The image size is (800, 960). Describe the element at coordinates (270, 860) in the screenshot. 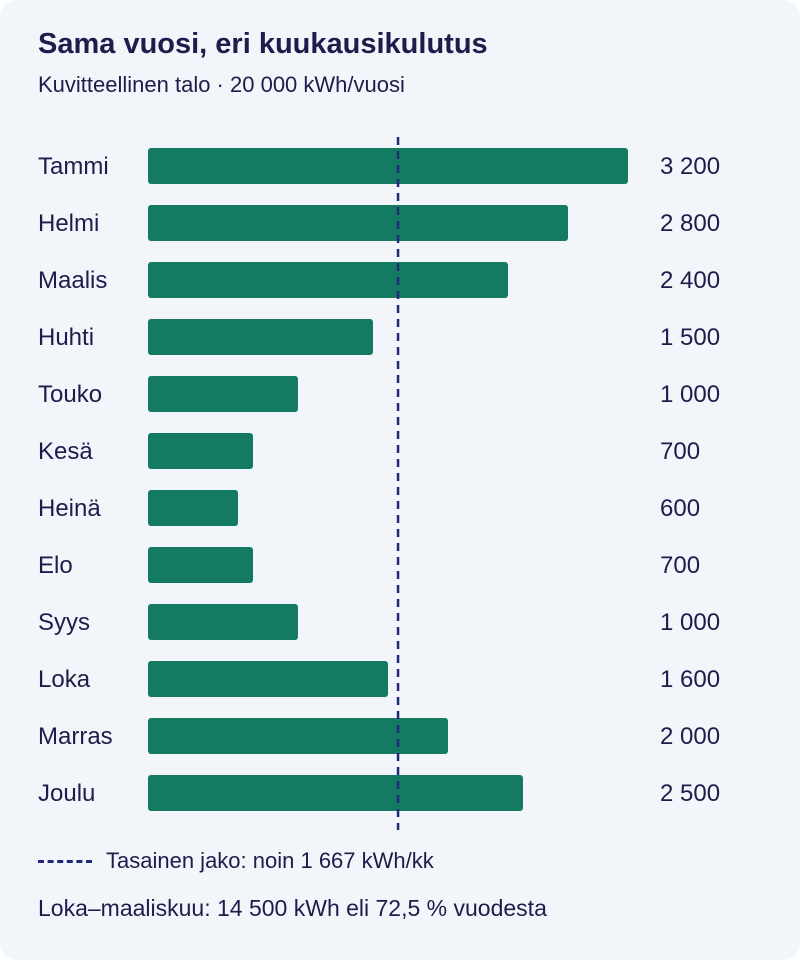

I see `legend-label: Tasainen jako: noin 1 667 kWh/kk` at that location.